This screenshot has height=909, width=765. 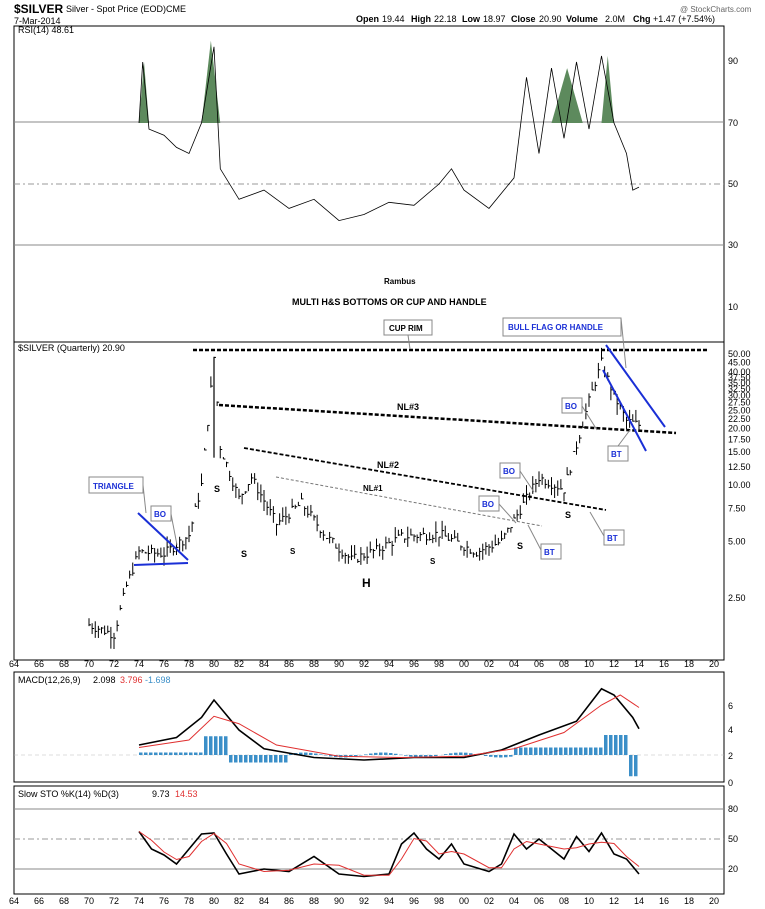 I want to click on bt-label-2: BT, so click(x=612, y=538).